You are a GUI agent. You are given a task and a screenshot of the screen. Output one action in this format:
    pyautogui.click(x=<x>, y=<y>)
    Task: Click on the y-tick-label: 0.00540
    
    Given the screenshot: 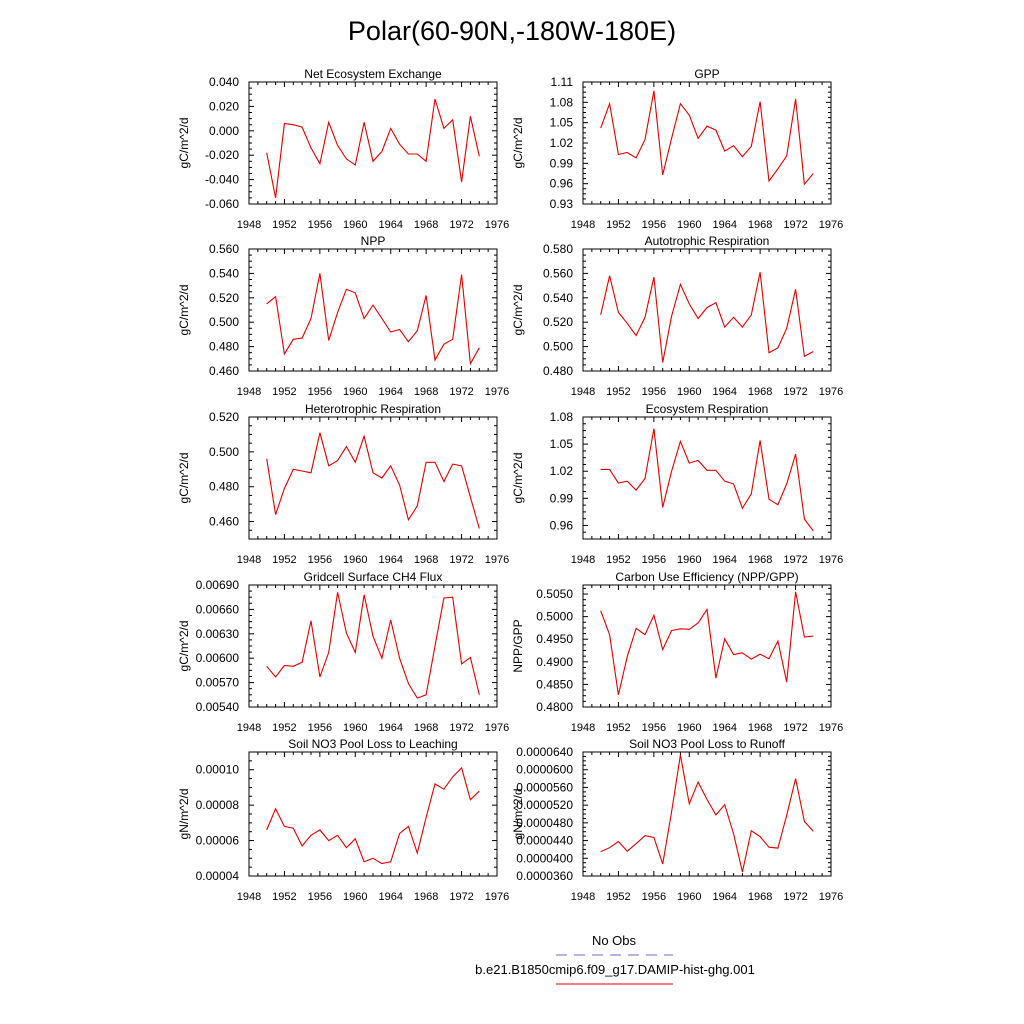 What is the action you would take?
    pyautogui.click(x=218, y=707)
    